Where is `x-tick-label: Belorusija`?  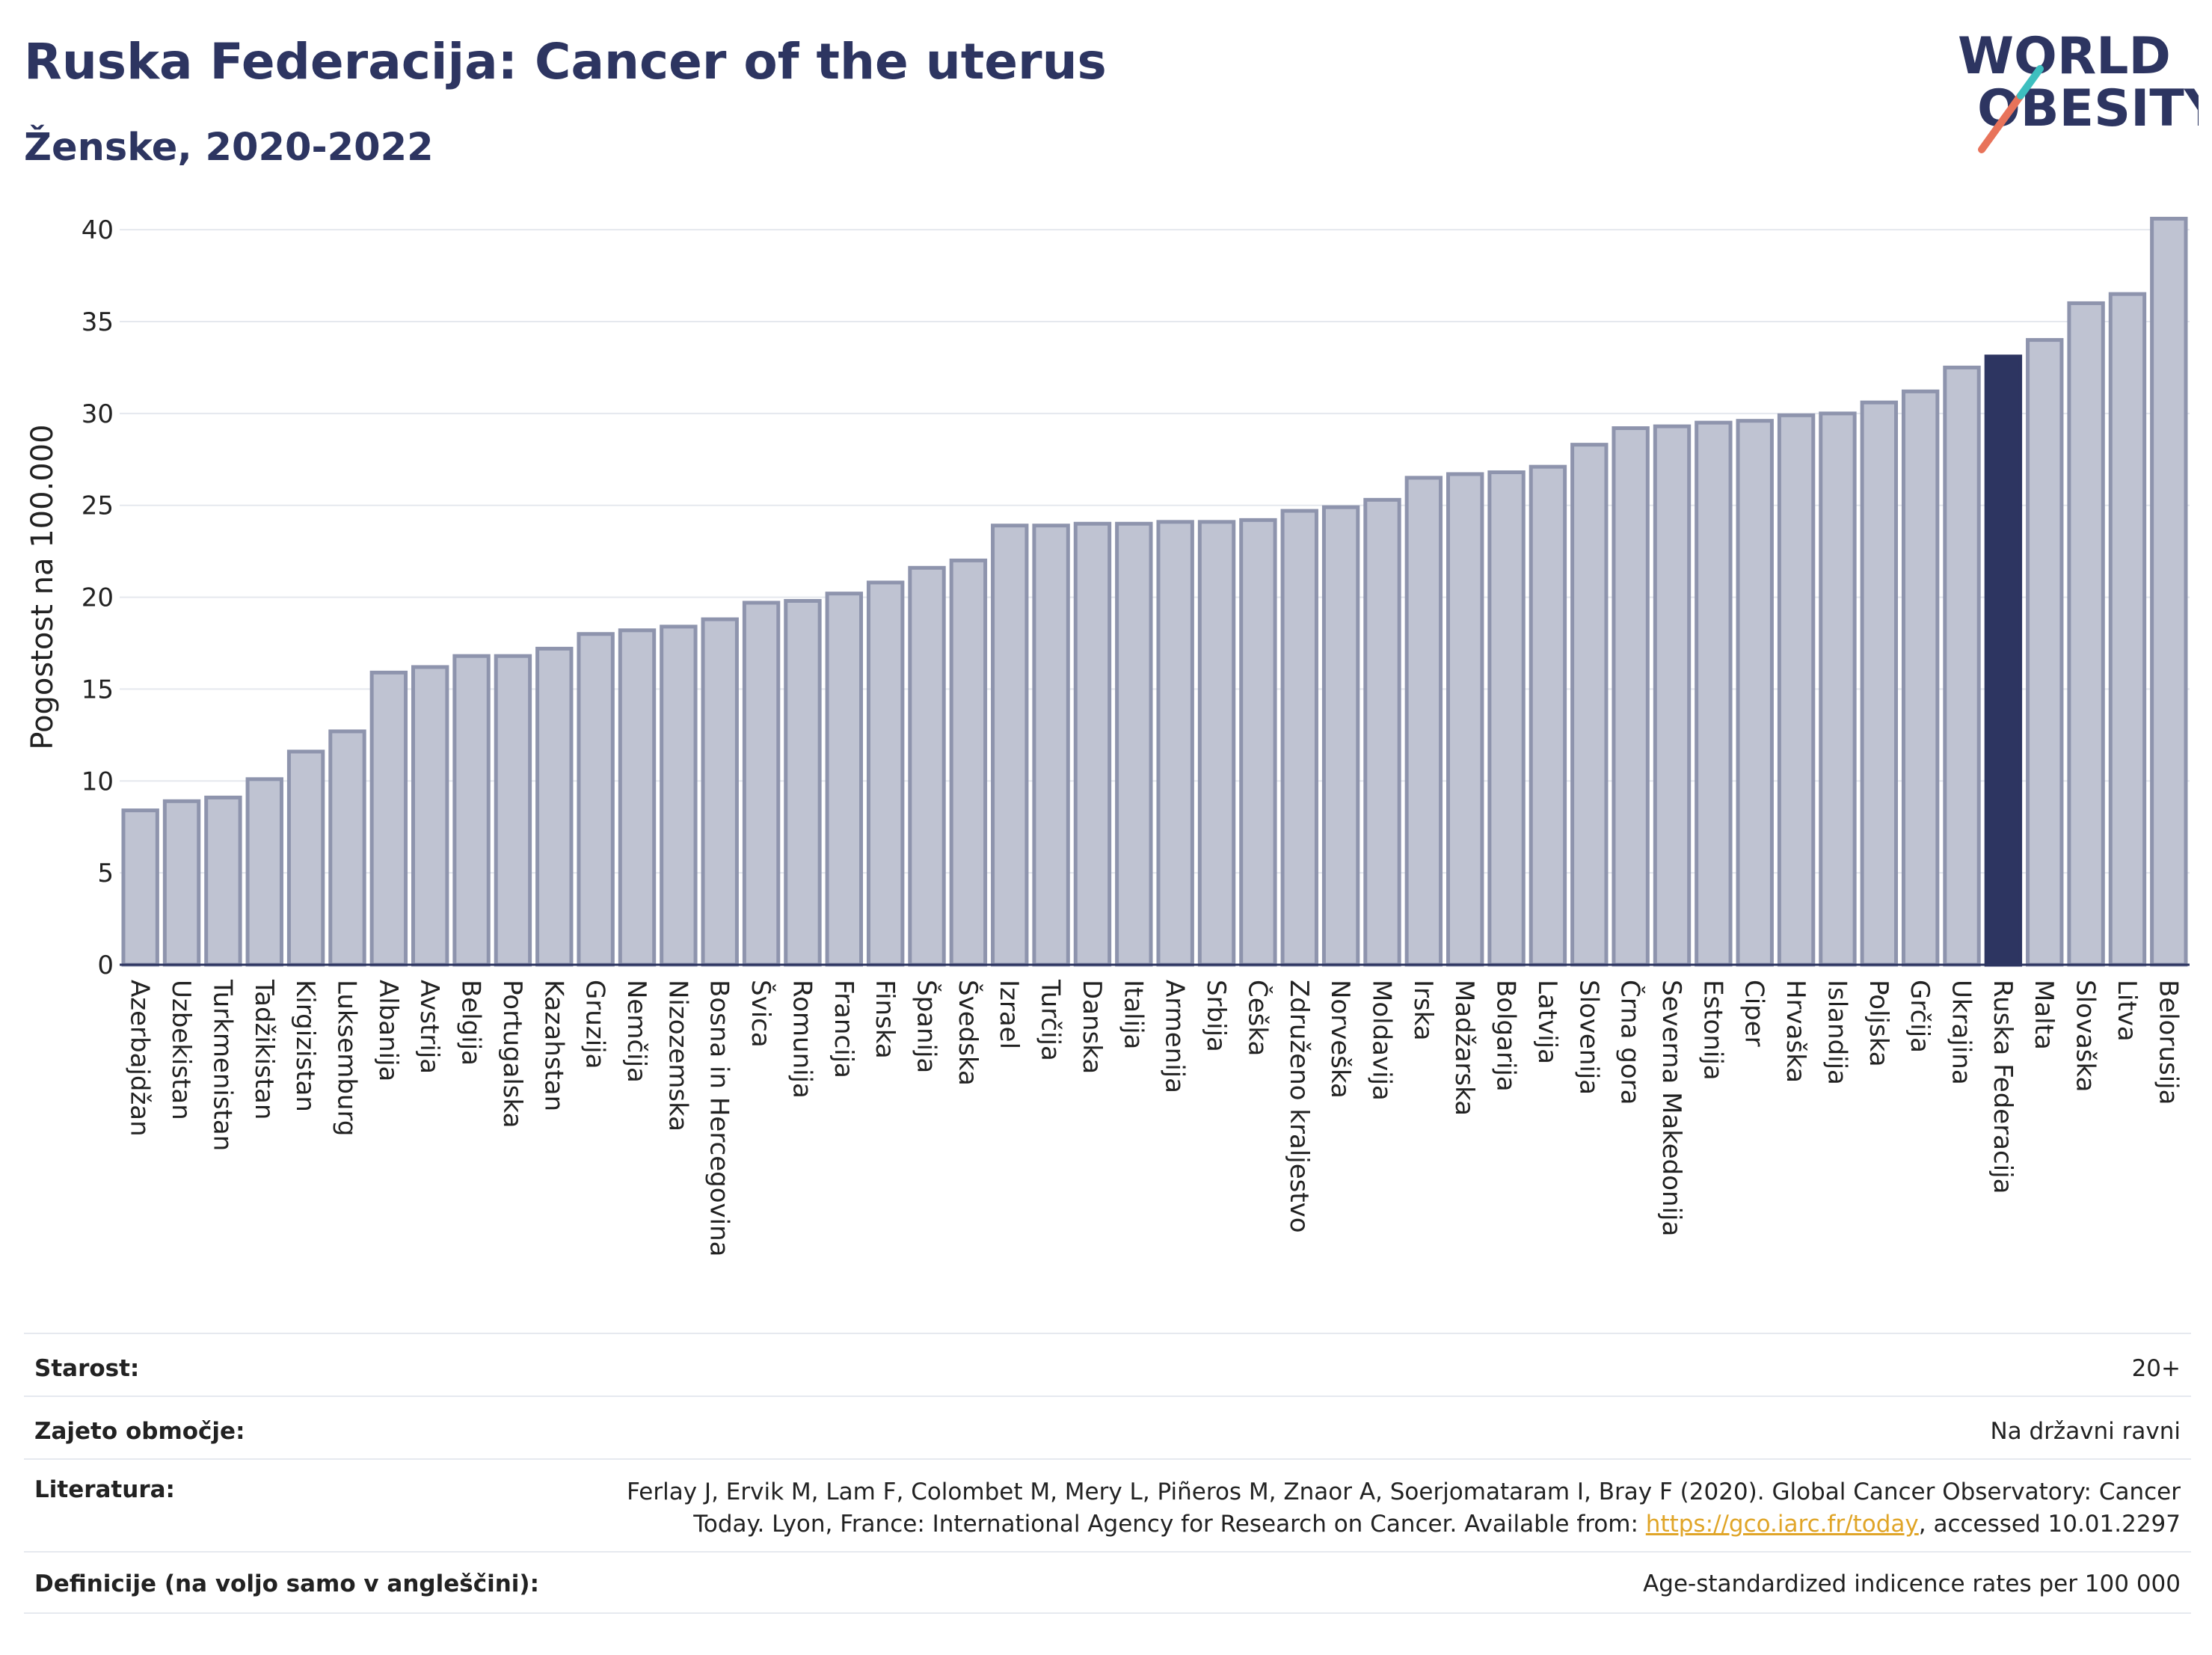 x-tick-label: Belorusija is located at coordinates (2168, 1042).